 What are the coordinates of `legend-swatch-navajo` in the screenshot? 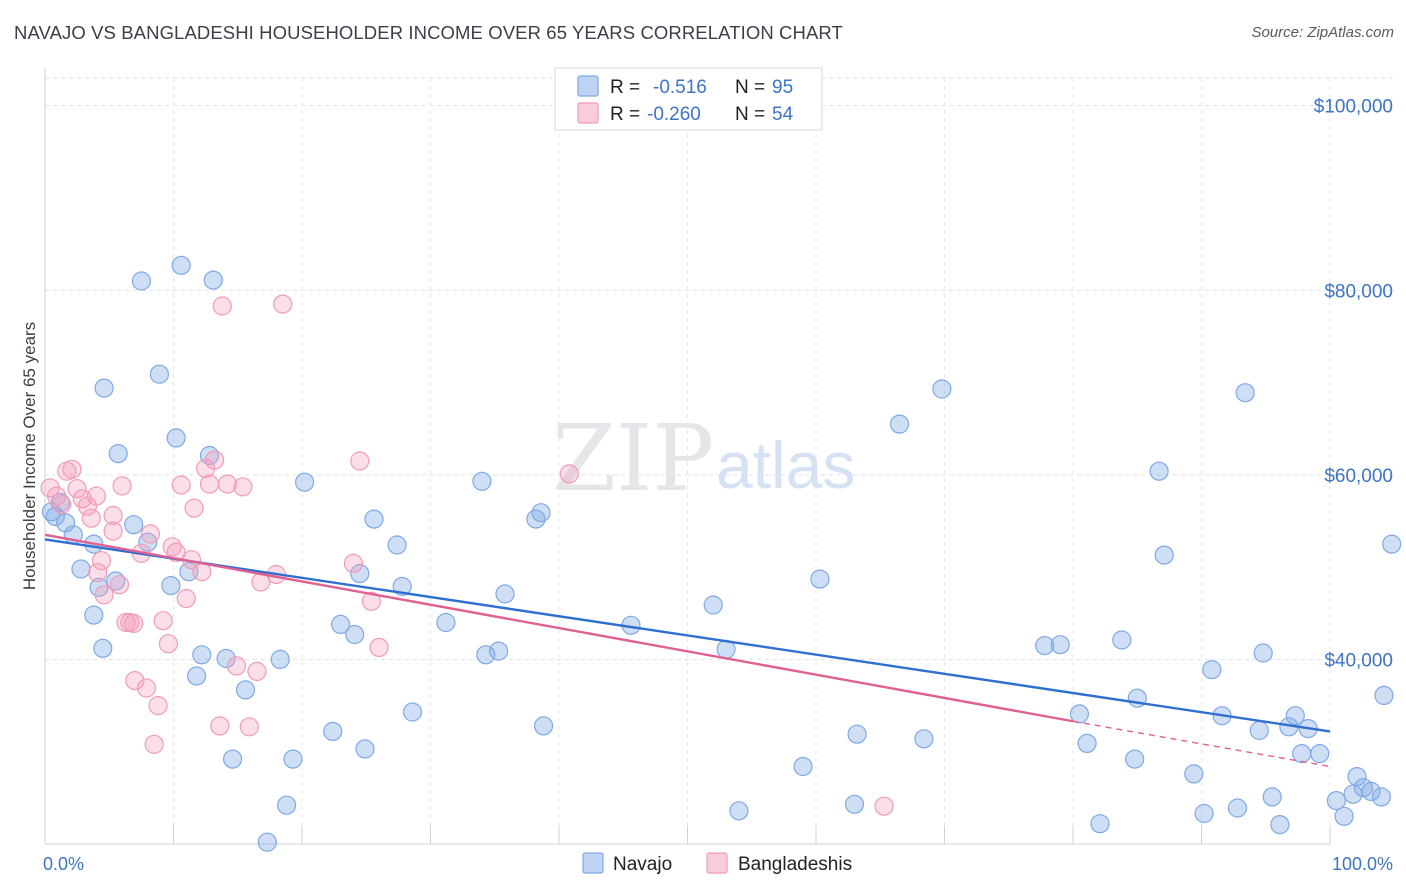 It's located at (588, 86).